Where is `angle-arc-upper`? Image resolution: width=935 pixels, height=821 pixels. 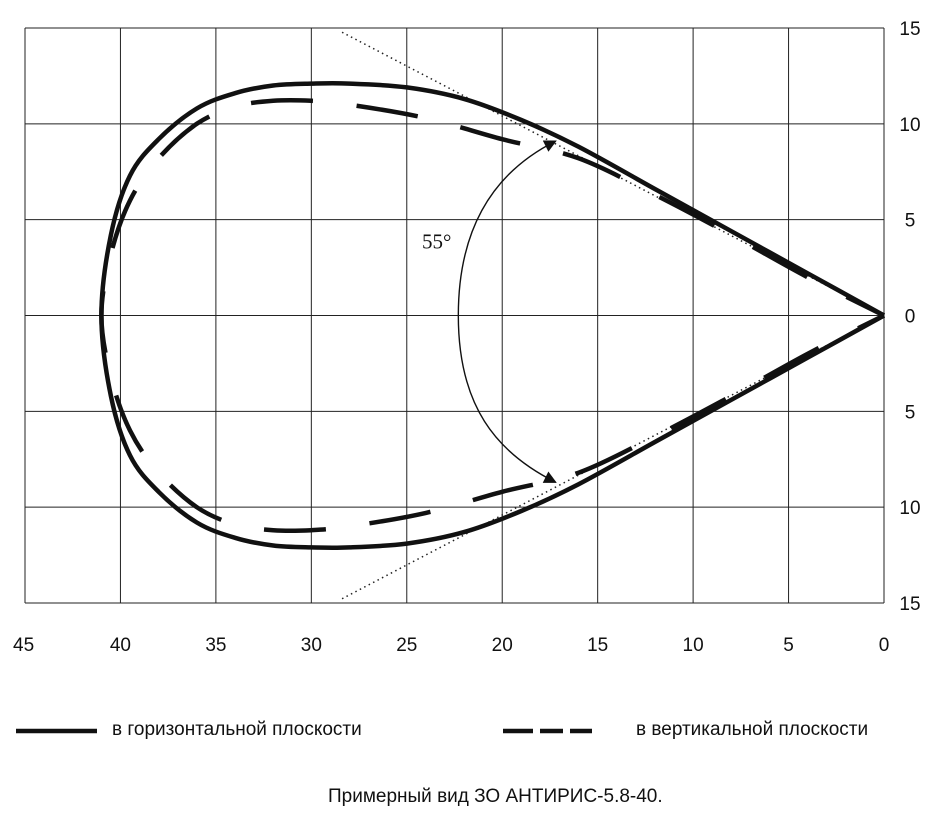
angle-arc-upper is located at coordinates (507, 228).